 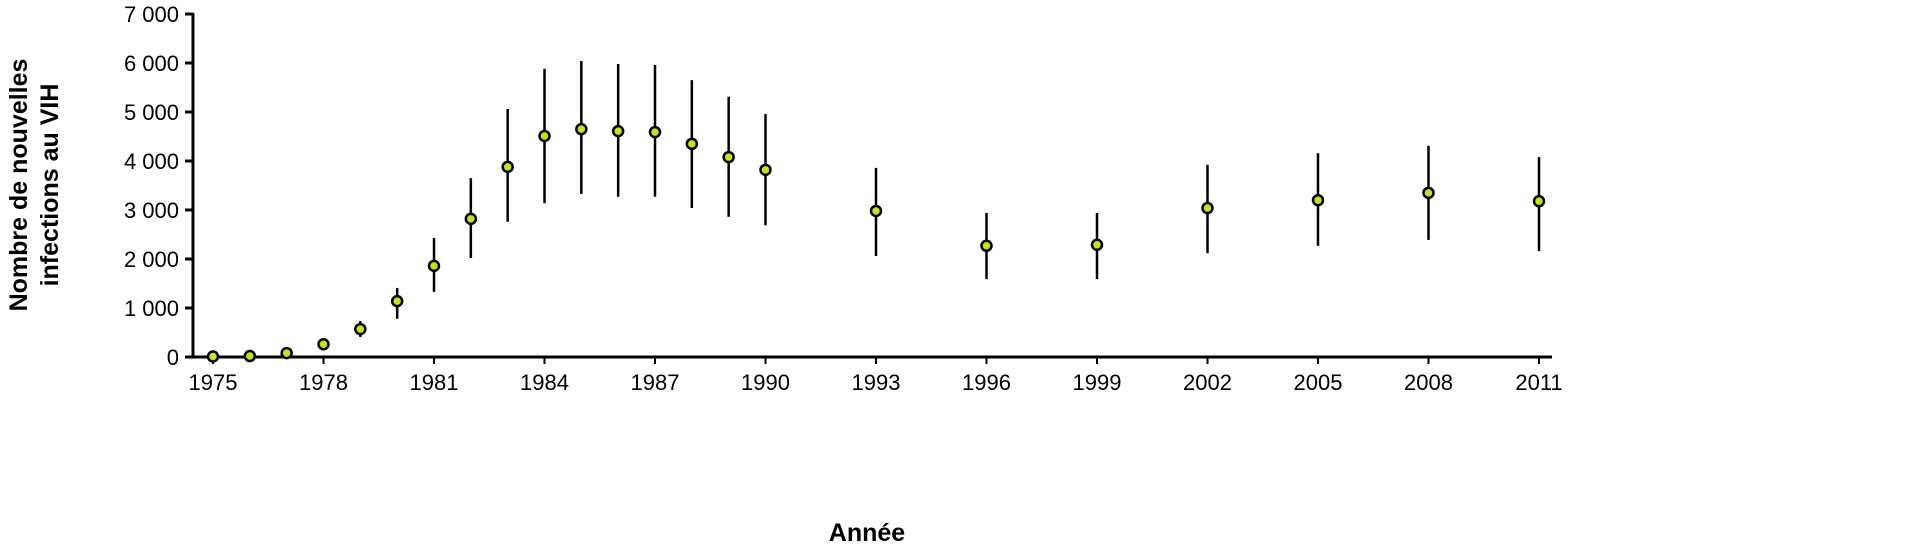 What do you see at coordinates (151, 112) in the screenshot?
I see `y-tick-label: 5 000` at bounding box center [151, 112].